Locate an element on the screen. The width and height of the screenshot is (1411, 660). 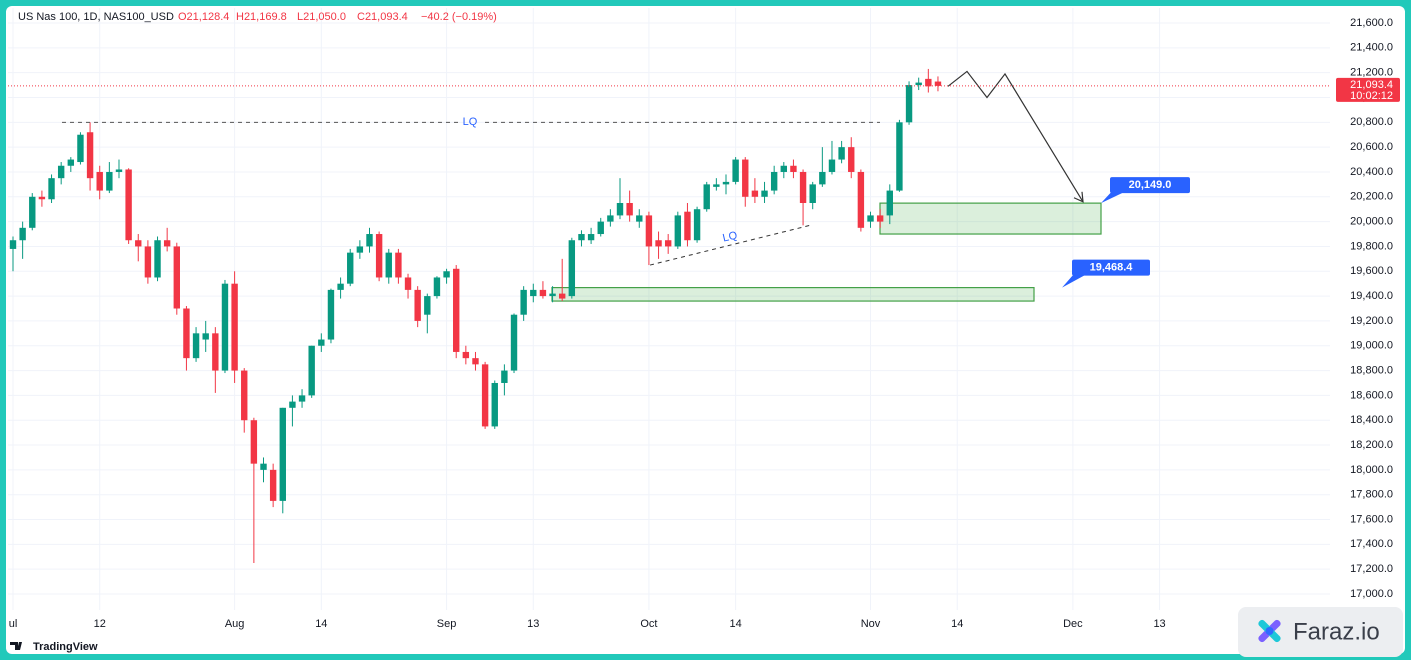
x-tick-label: Aug is located at coordinates (235, 624).